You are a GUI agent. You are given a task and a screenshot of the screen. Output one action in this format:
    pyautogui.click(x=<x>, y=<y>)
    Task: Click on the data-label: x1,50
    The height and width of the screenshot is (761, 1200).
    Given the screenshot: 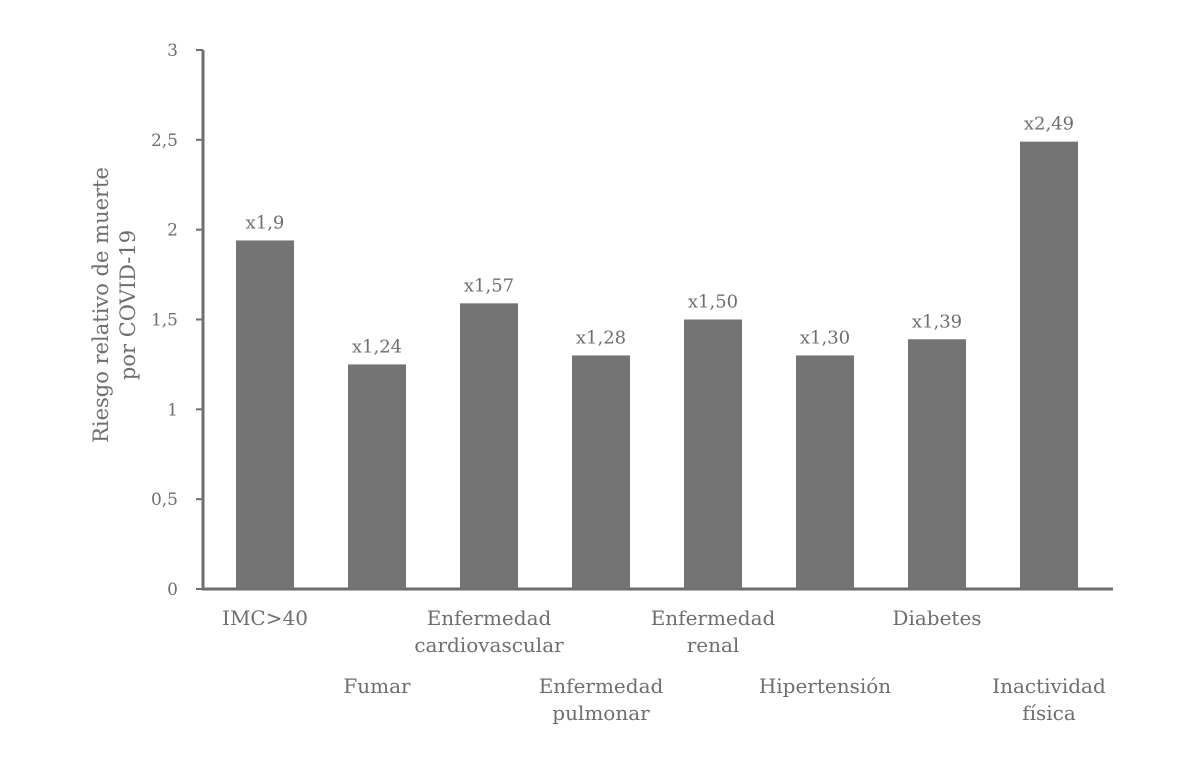 What is the action you would take?
    pyautogui.click(x=713, y=302)
    